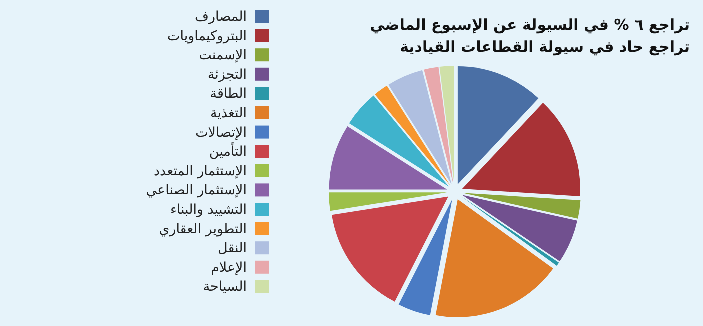 The height and width of the screenshot is (326, 703). Describe the element at coordinates (203, 229) in the screenshot. I see `legend-label: التطوير العقاري` at that location.